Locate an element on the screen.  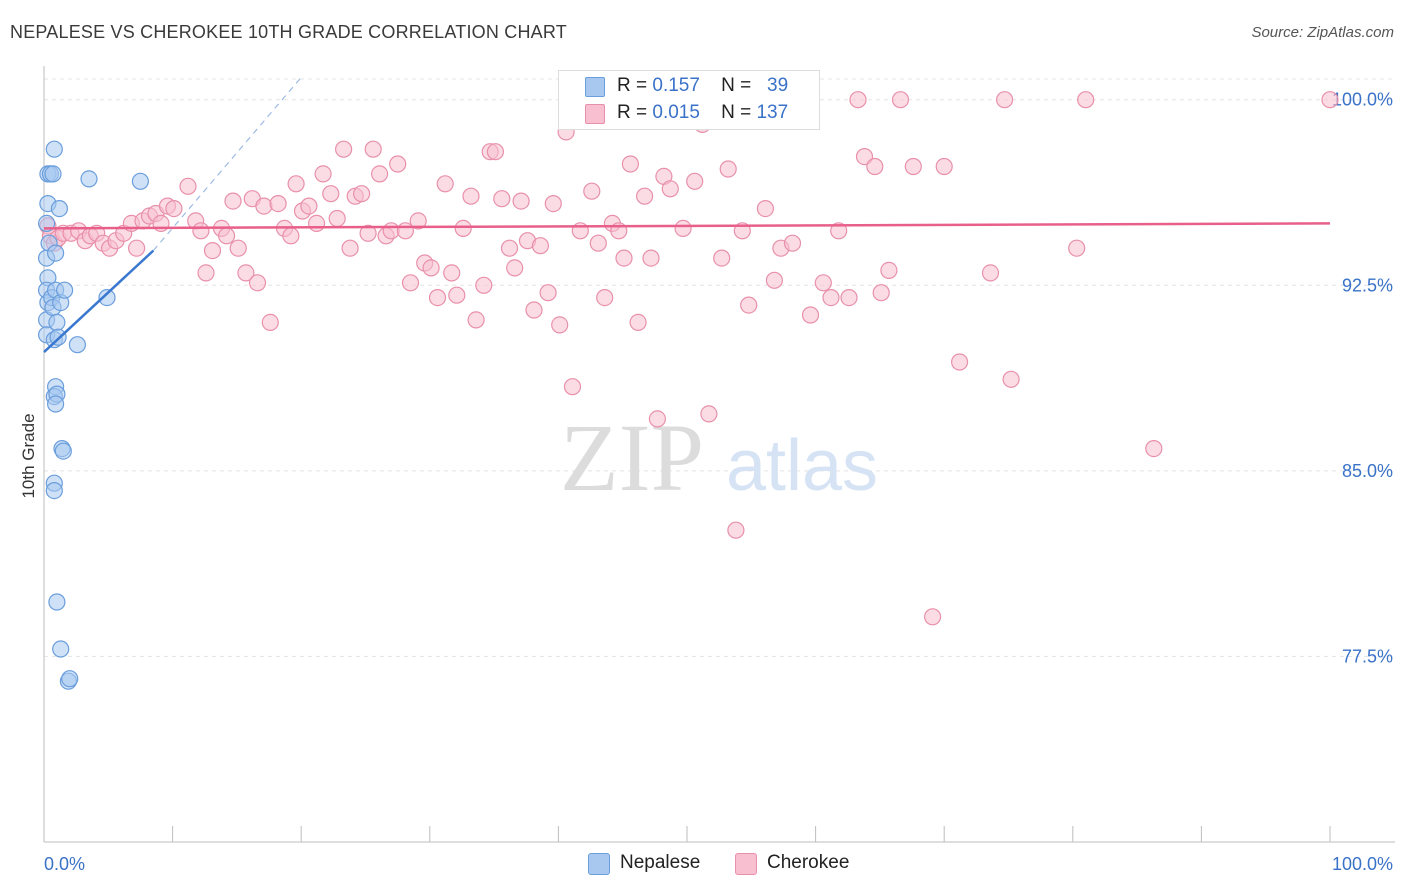
nepalese-legend-label: Nepalese is located at coordinates (660, 862).